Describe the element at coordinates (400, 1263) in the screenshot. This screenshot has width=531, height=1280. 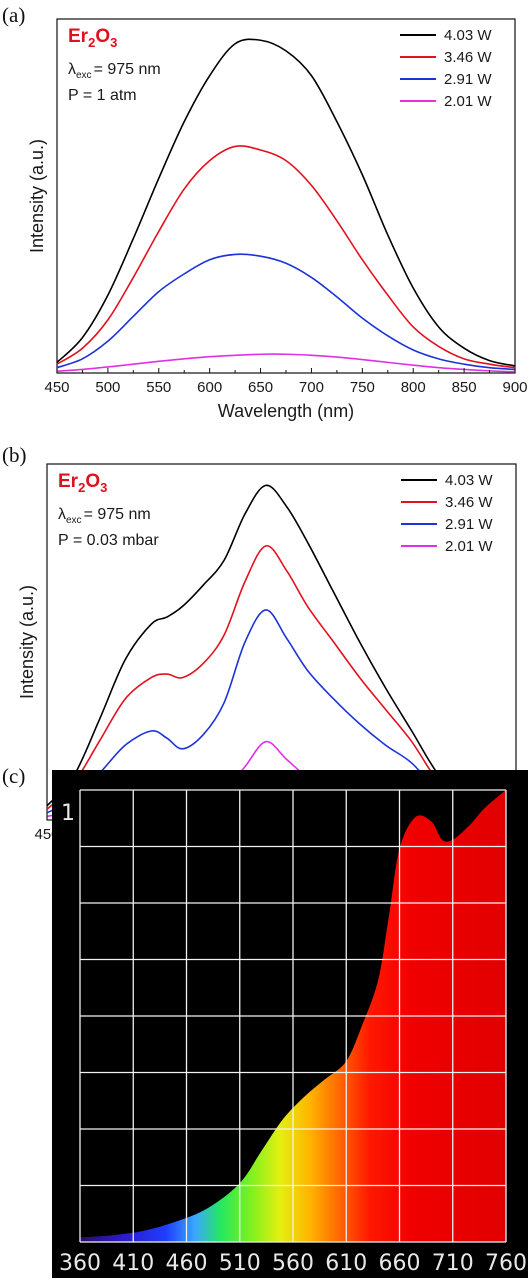
I see `x-tick-label: 660` at that location.